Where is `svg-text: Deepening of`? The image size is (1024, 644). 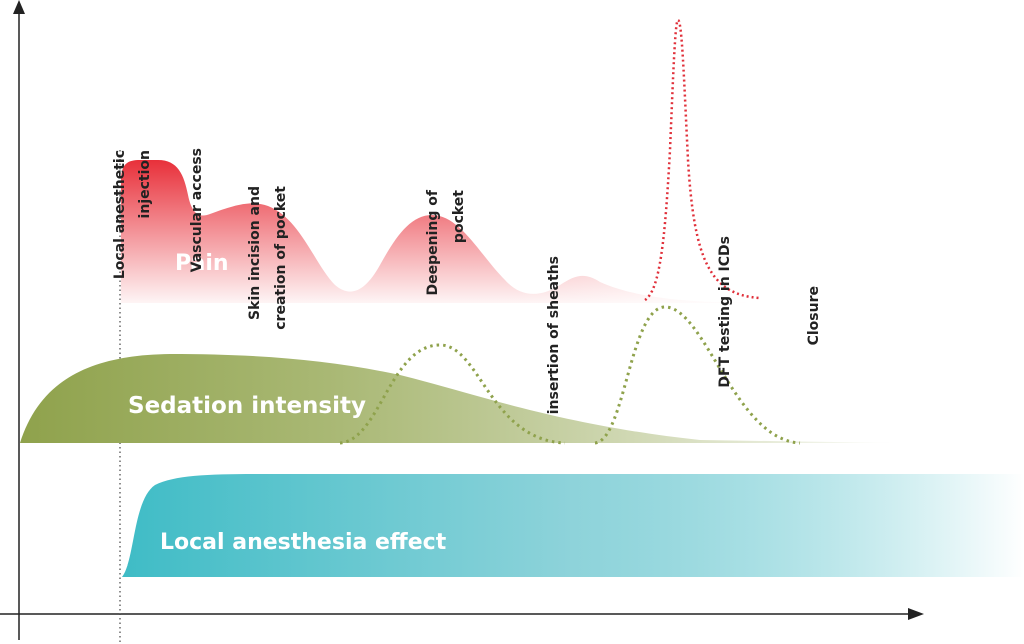
svg-text: Deepening of is located at coordinates (433, 242).